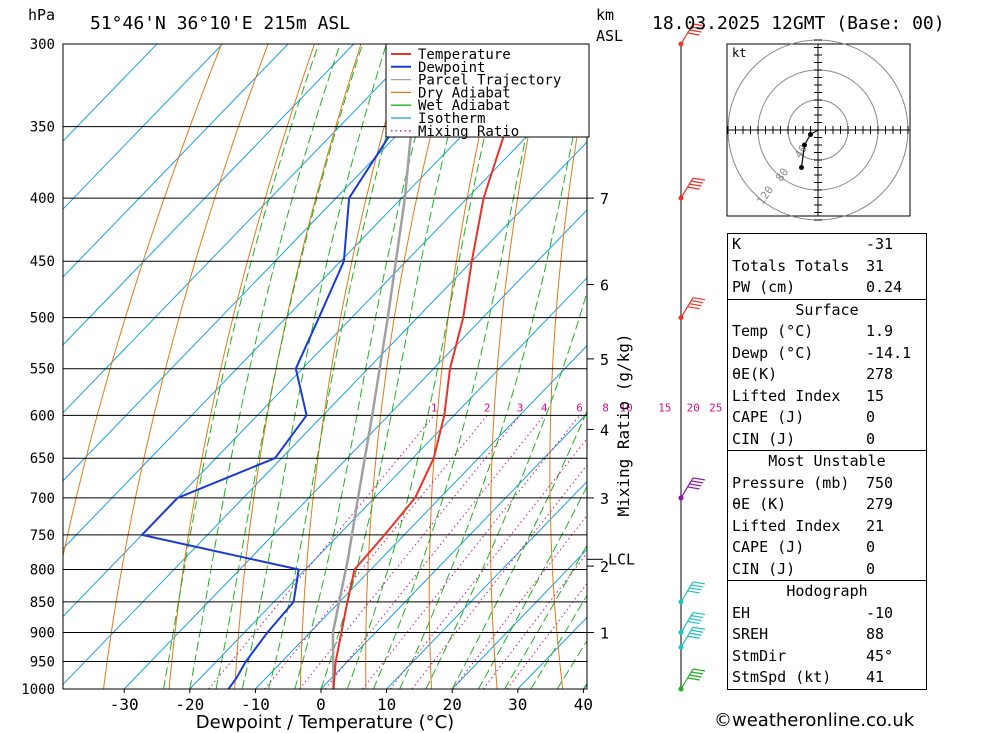 This screenshot has height=733, width=1000. Describe the element at coordinates (517, 704) in the screenshot. I see `x-tick-label: 30` at that location.